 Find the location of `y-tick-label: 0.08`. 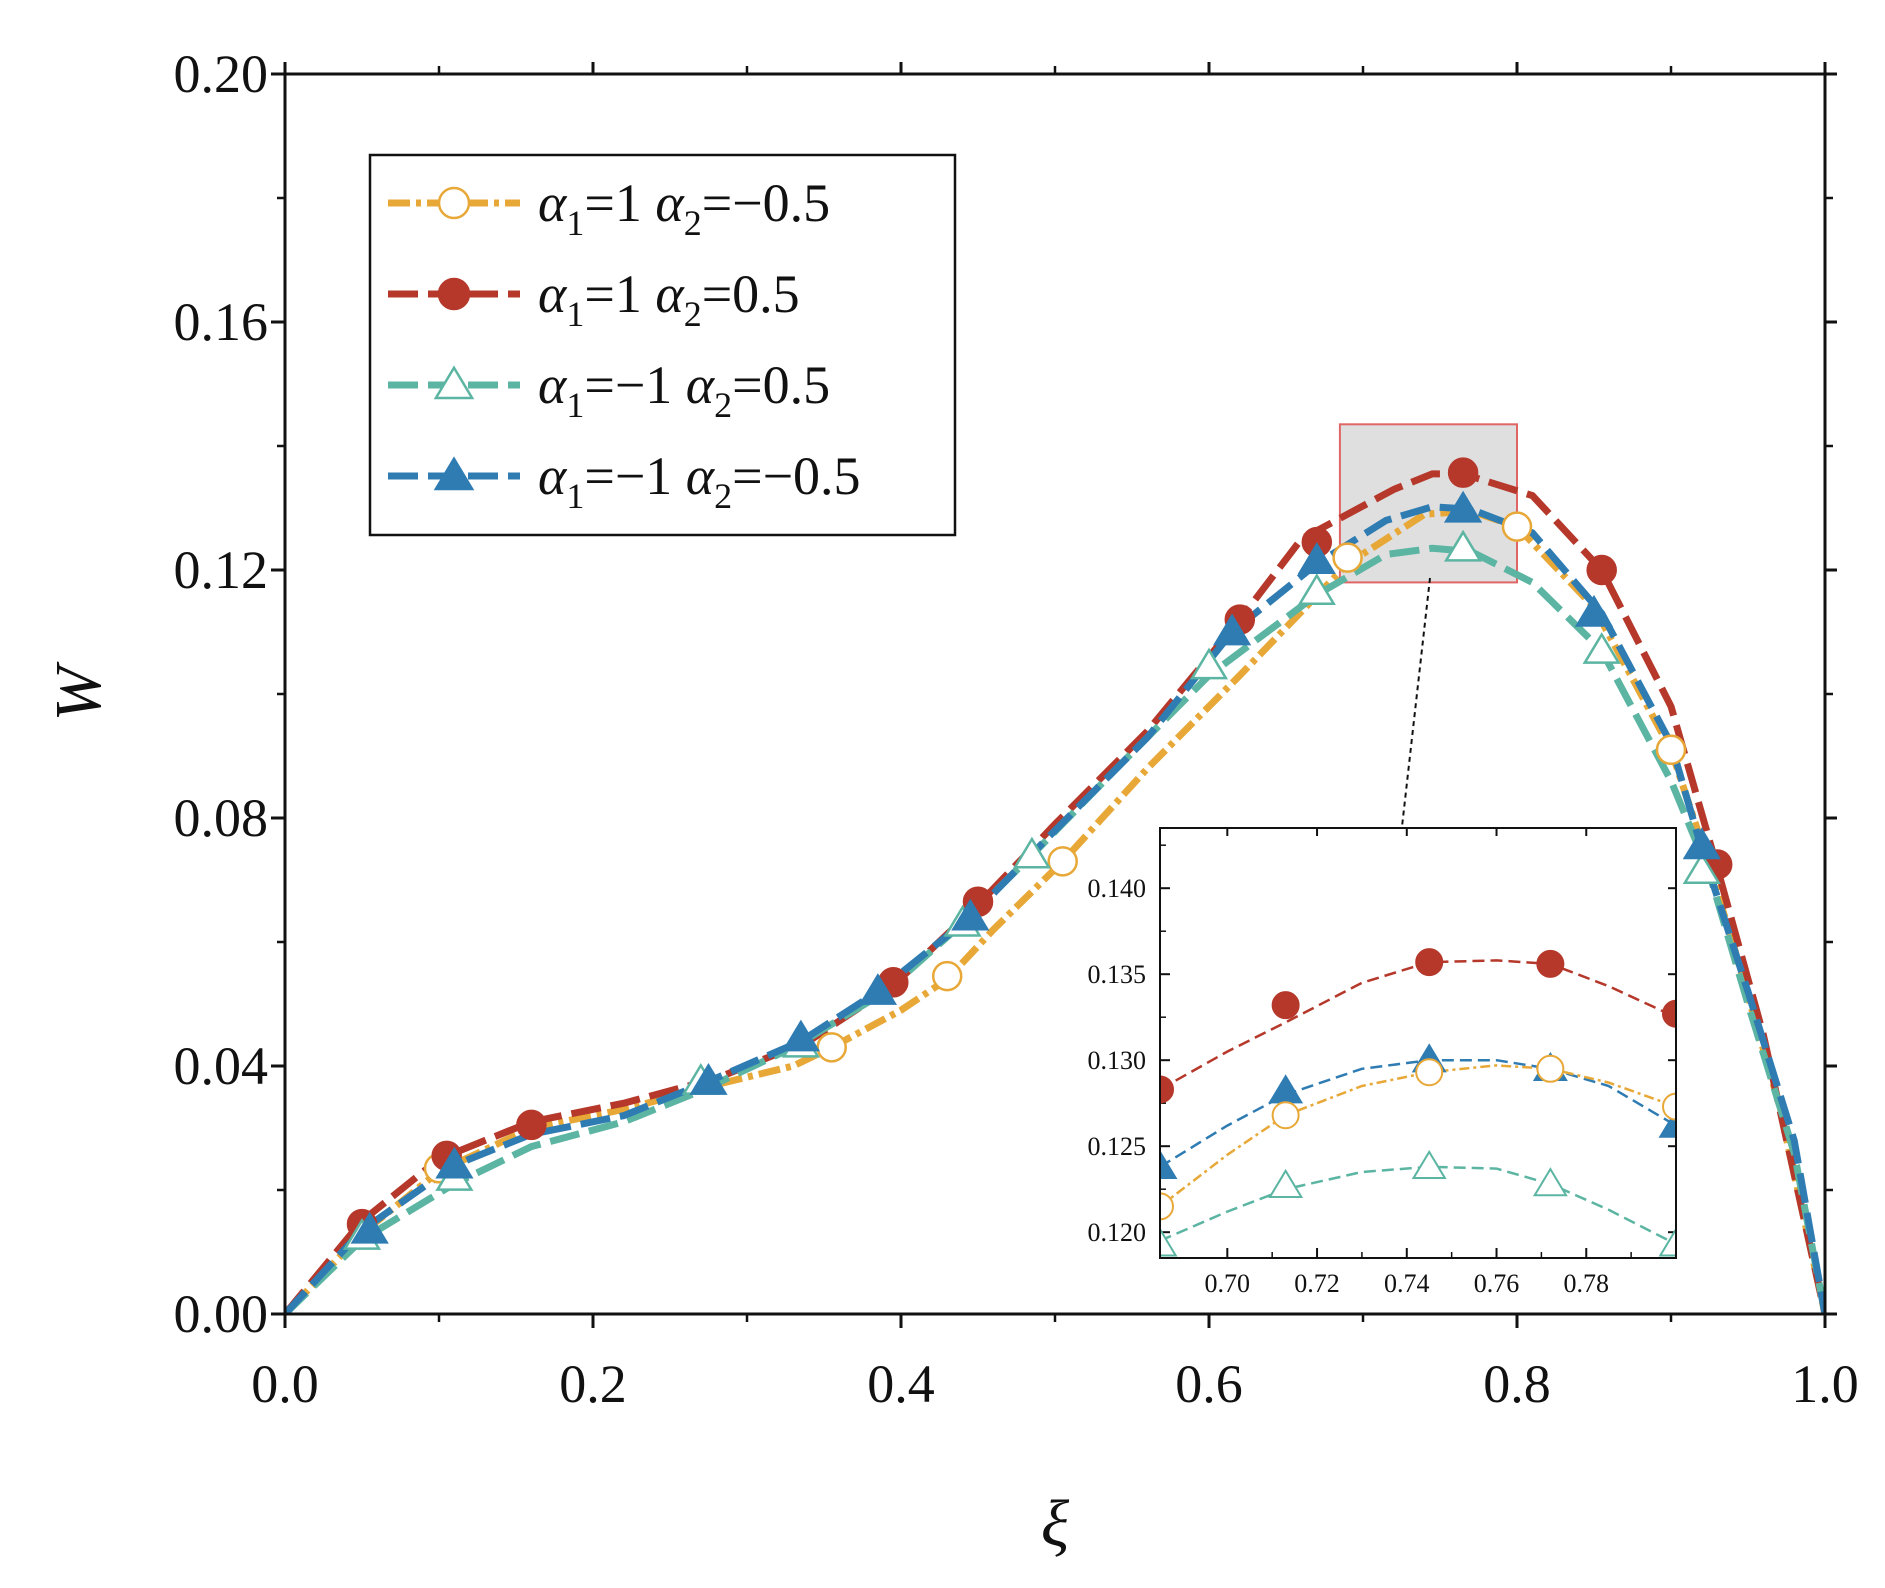

y-tick-label: 0.08 is located at coordinates (221, 818).